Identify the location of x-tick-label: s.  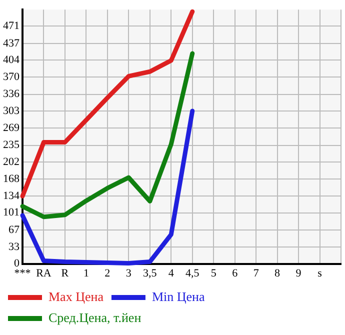
(320, 273).